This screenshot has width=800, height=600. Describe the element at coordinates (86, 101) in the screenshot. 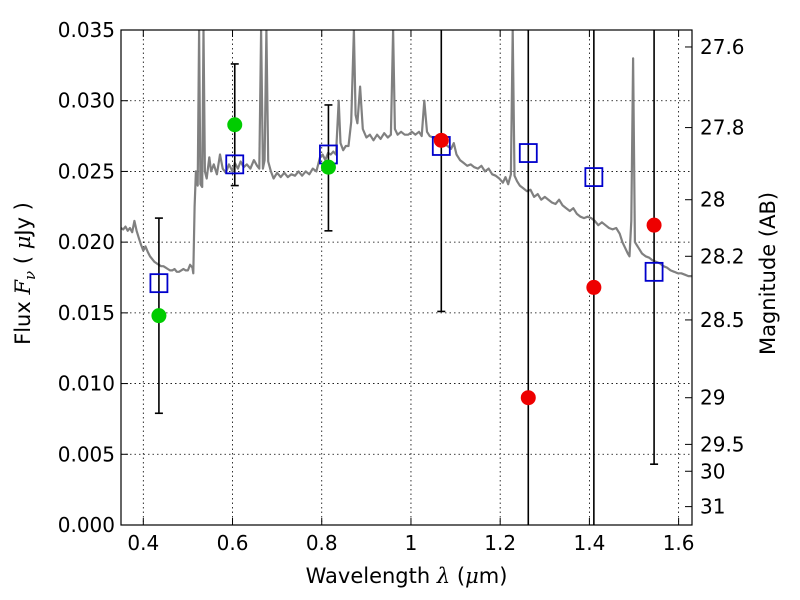

I see `y-tick-label: 0.030` at that location.